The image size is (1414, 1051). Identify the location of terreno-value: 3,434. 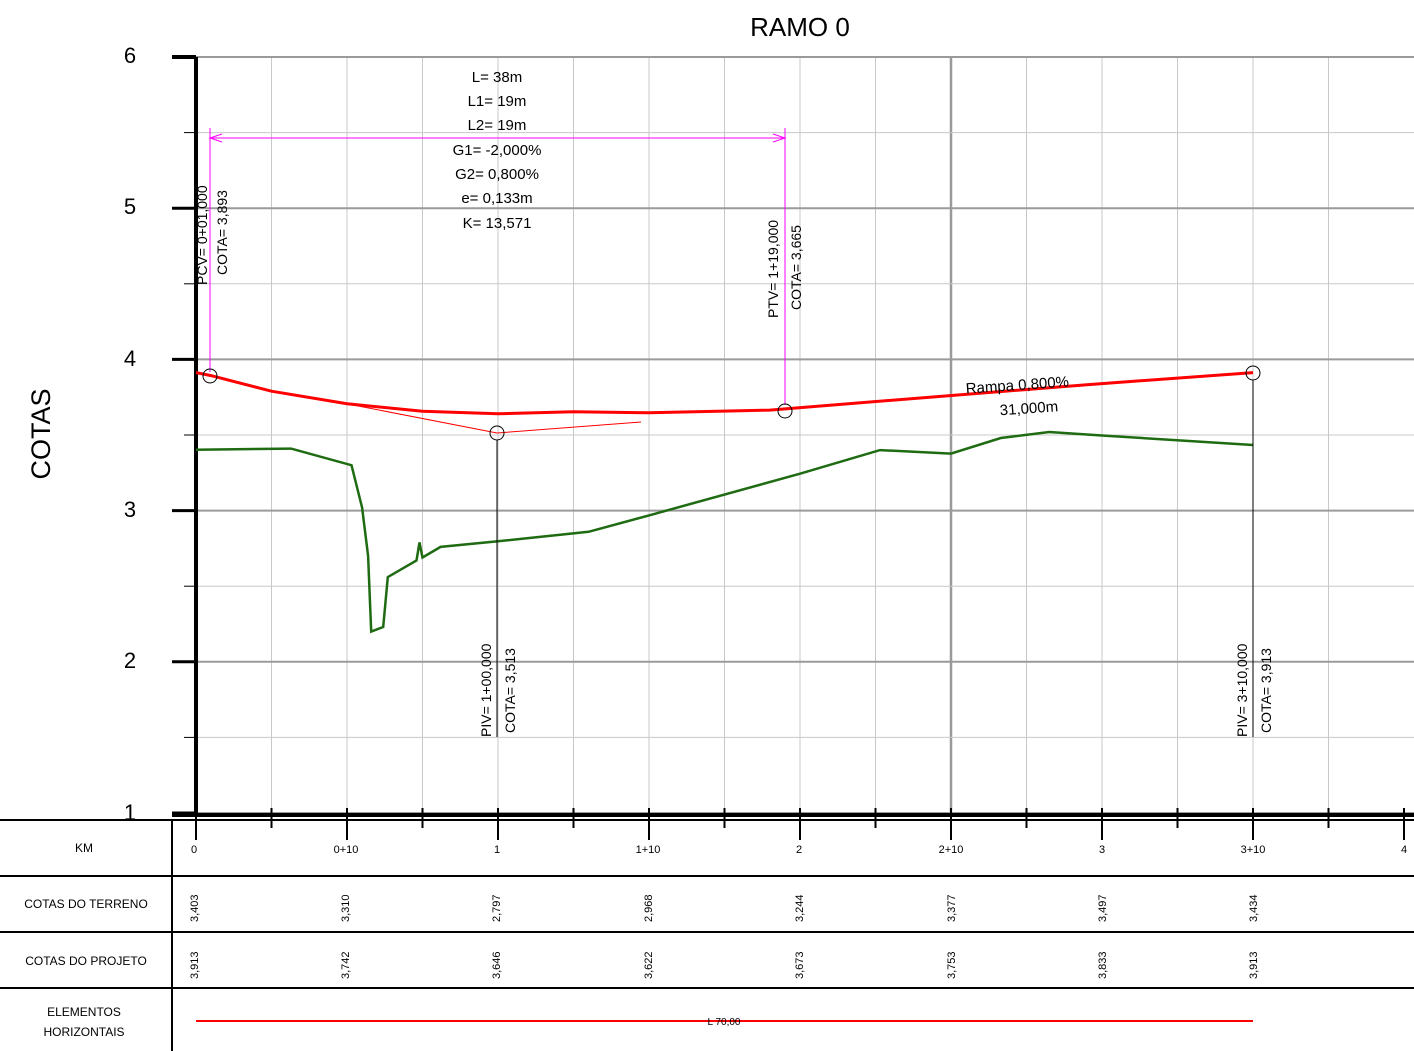
(1254, 908).